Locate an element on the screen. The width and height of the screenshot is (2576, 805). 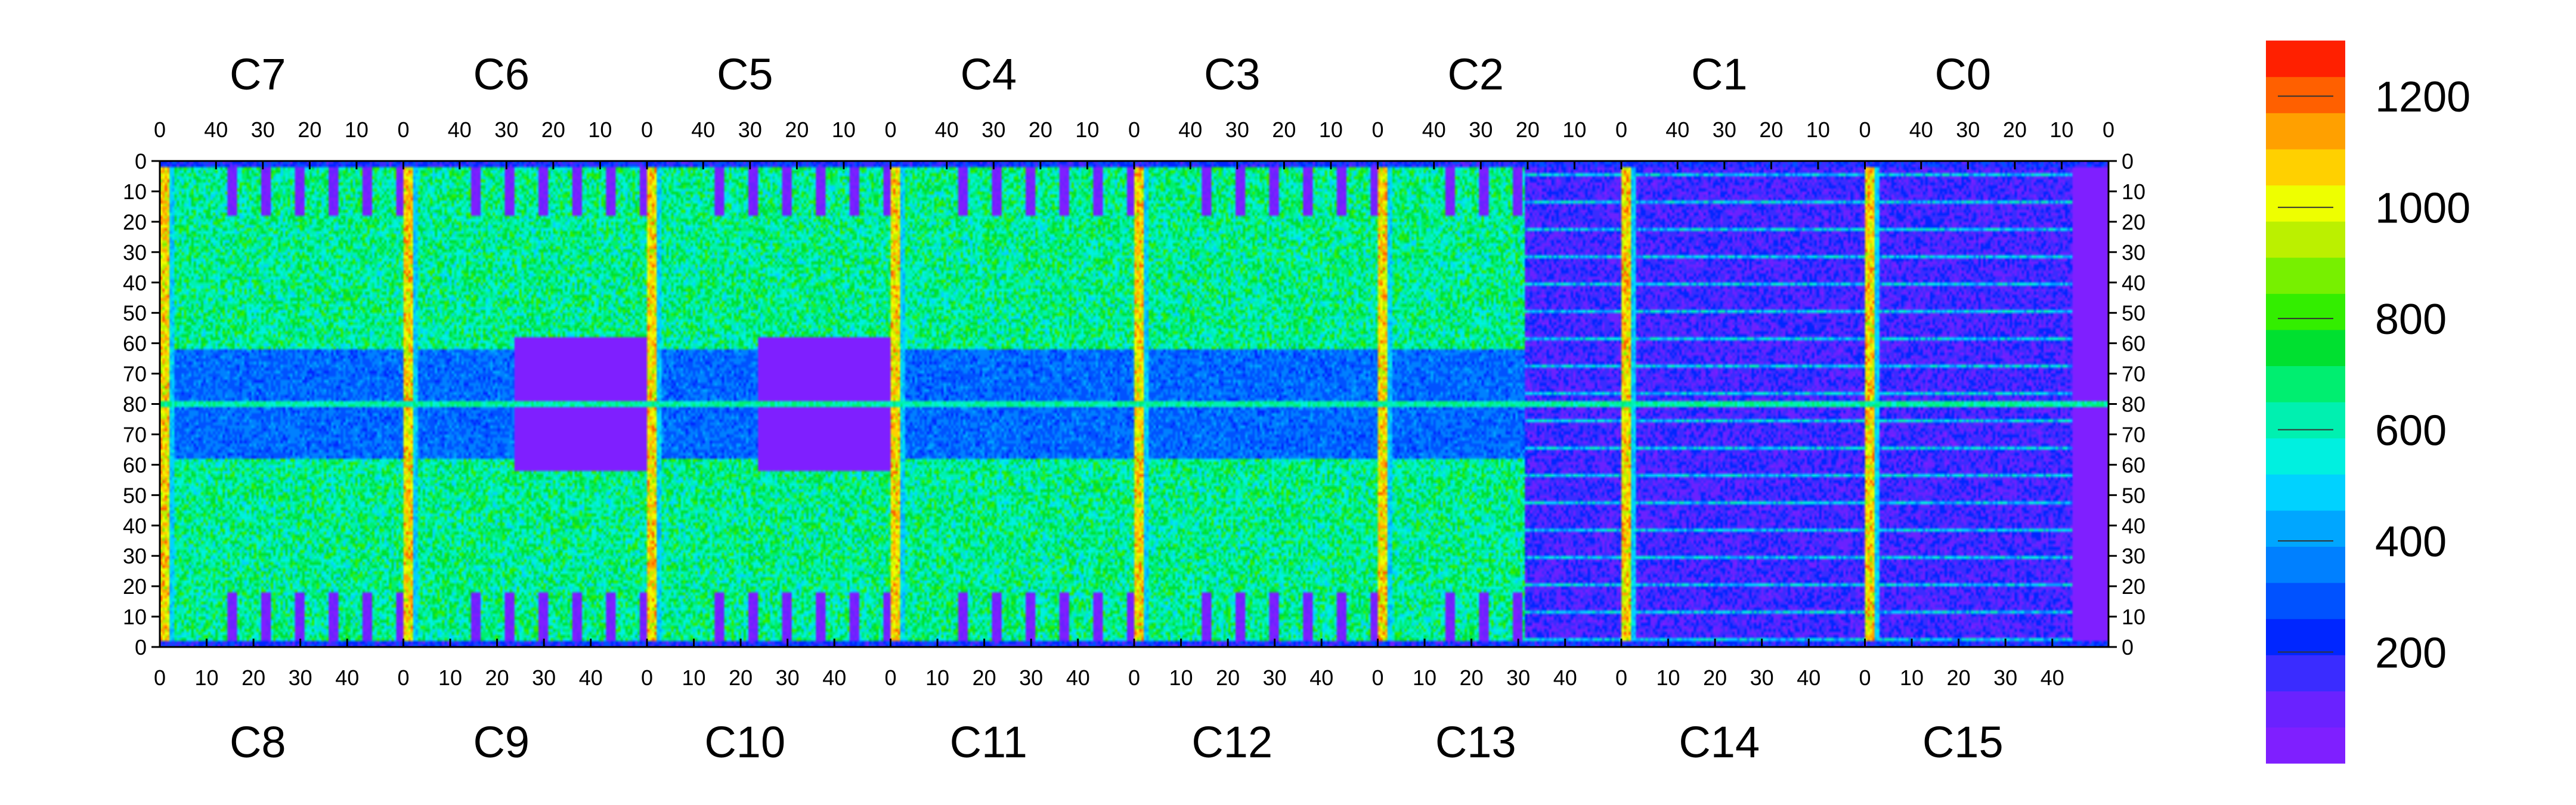
y-tick-label-right: 0 is located at coordinates (2128, 647).